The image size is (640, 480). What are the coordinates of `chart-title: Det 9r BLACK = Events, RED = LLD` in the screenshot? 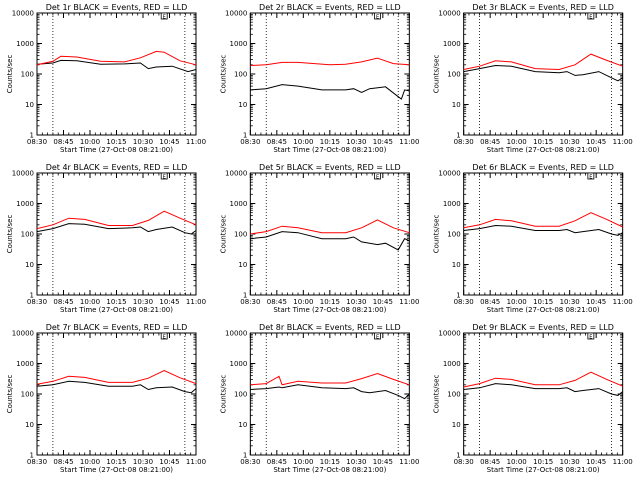 It's located at (543, 327).